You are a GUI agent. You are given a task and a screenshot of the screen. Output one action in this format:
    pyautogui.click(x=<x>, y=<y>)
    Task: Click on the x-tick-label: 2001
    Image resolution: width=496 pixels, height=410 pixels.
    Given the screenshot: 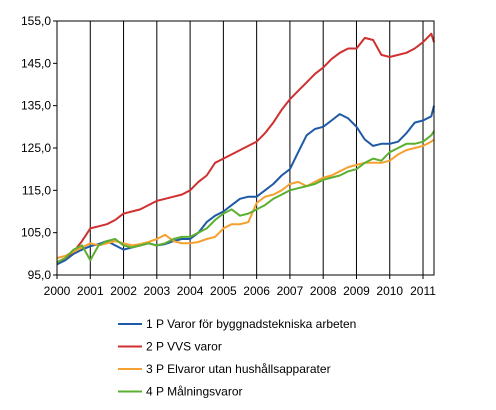 What is the action you would take?
    pyautogui.click(x=90, y=291)
    